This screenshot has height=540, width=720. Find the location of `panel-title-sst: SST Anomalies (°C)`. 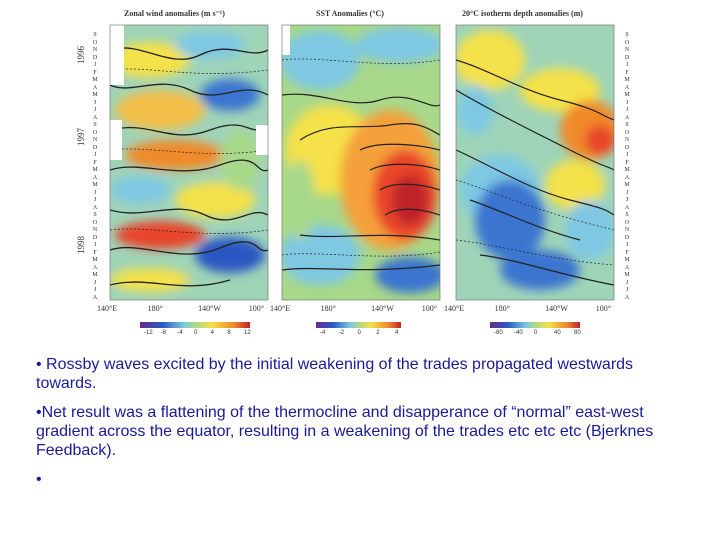

panel-title-sst: SST Anomalies (°C) is located at coordinates (350, 13).